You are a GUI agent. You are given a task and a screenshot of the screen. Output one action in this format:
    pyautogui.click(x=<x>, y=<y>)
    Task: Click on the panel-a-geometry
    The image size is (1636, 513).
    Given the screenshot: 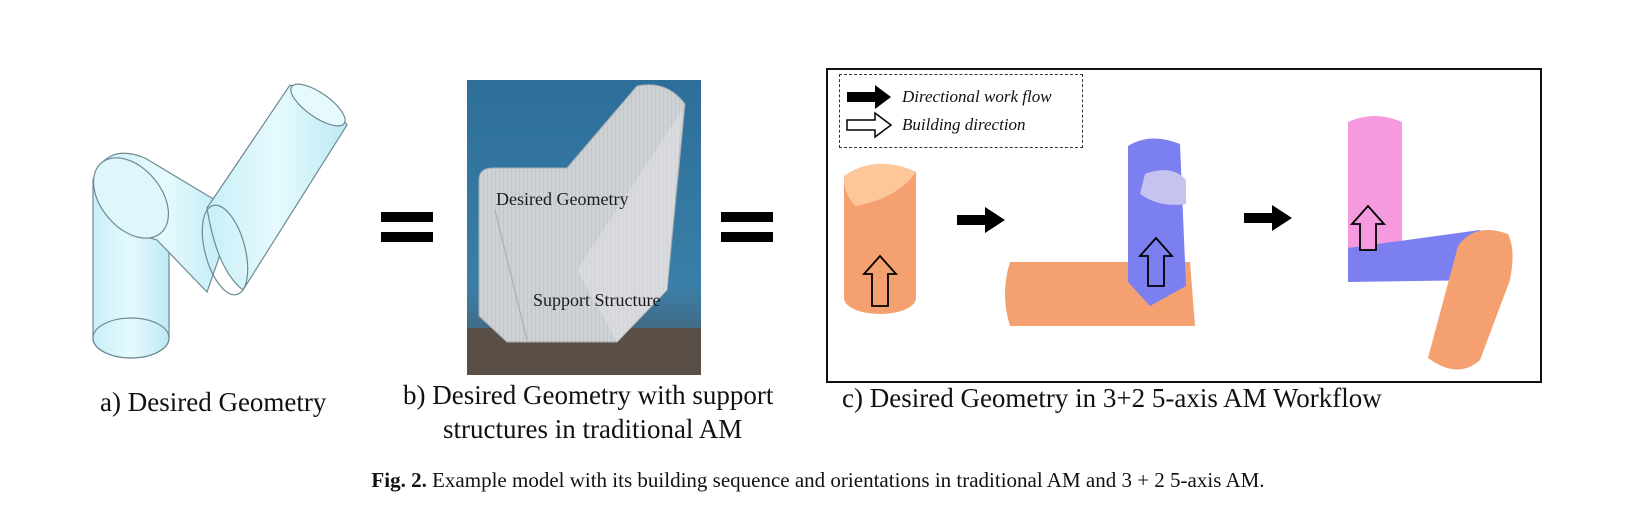 What is the action you would take?
    pyautogui.click(x=220, y=221)
    